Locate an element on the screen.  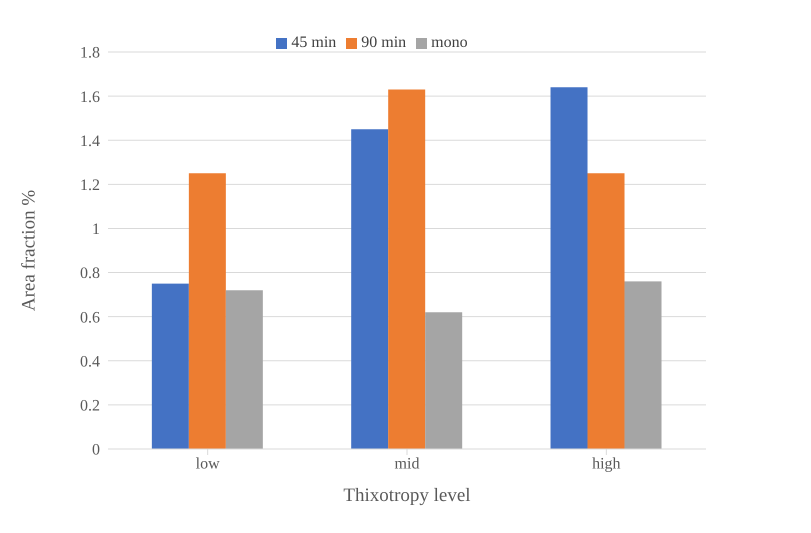
y-tick-label: 1.6 is located at coordinates (90, 97).